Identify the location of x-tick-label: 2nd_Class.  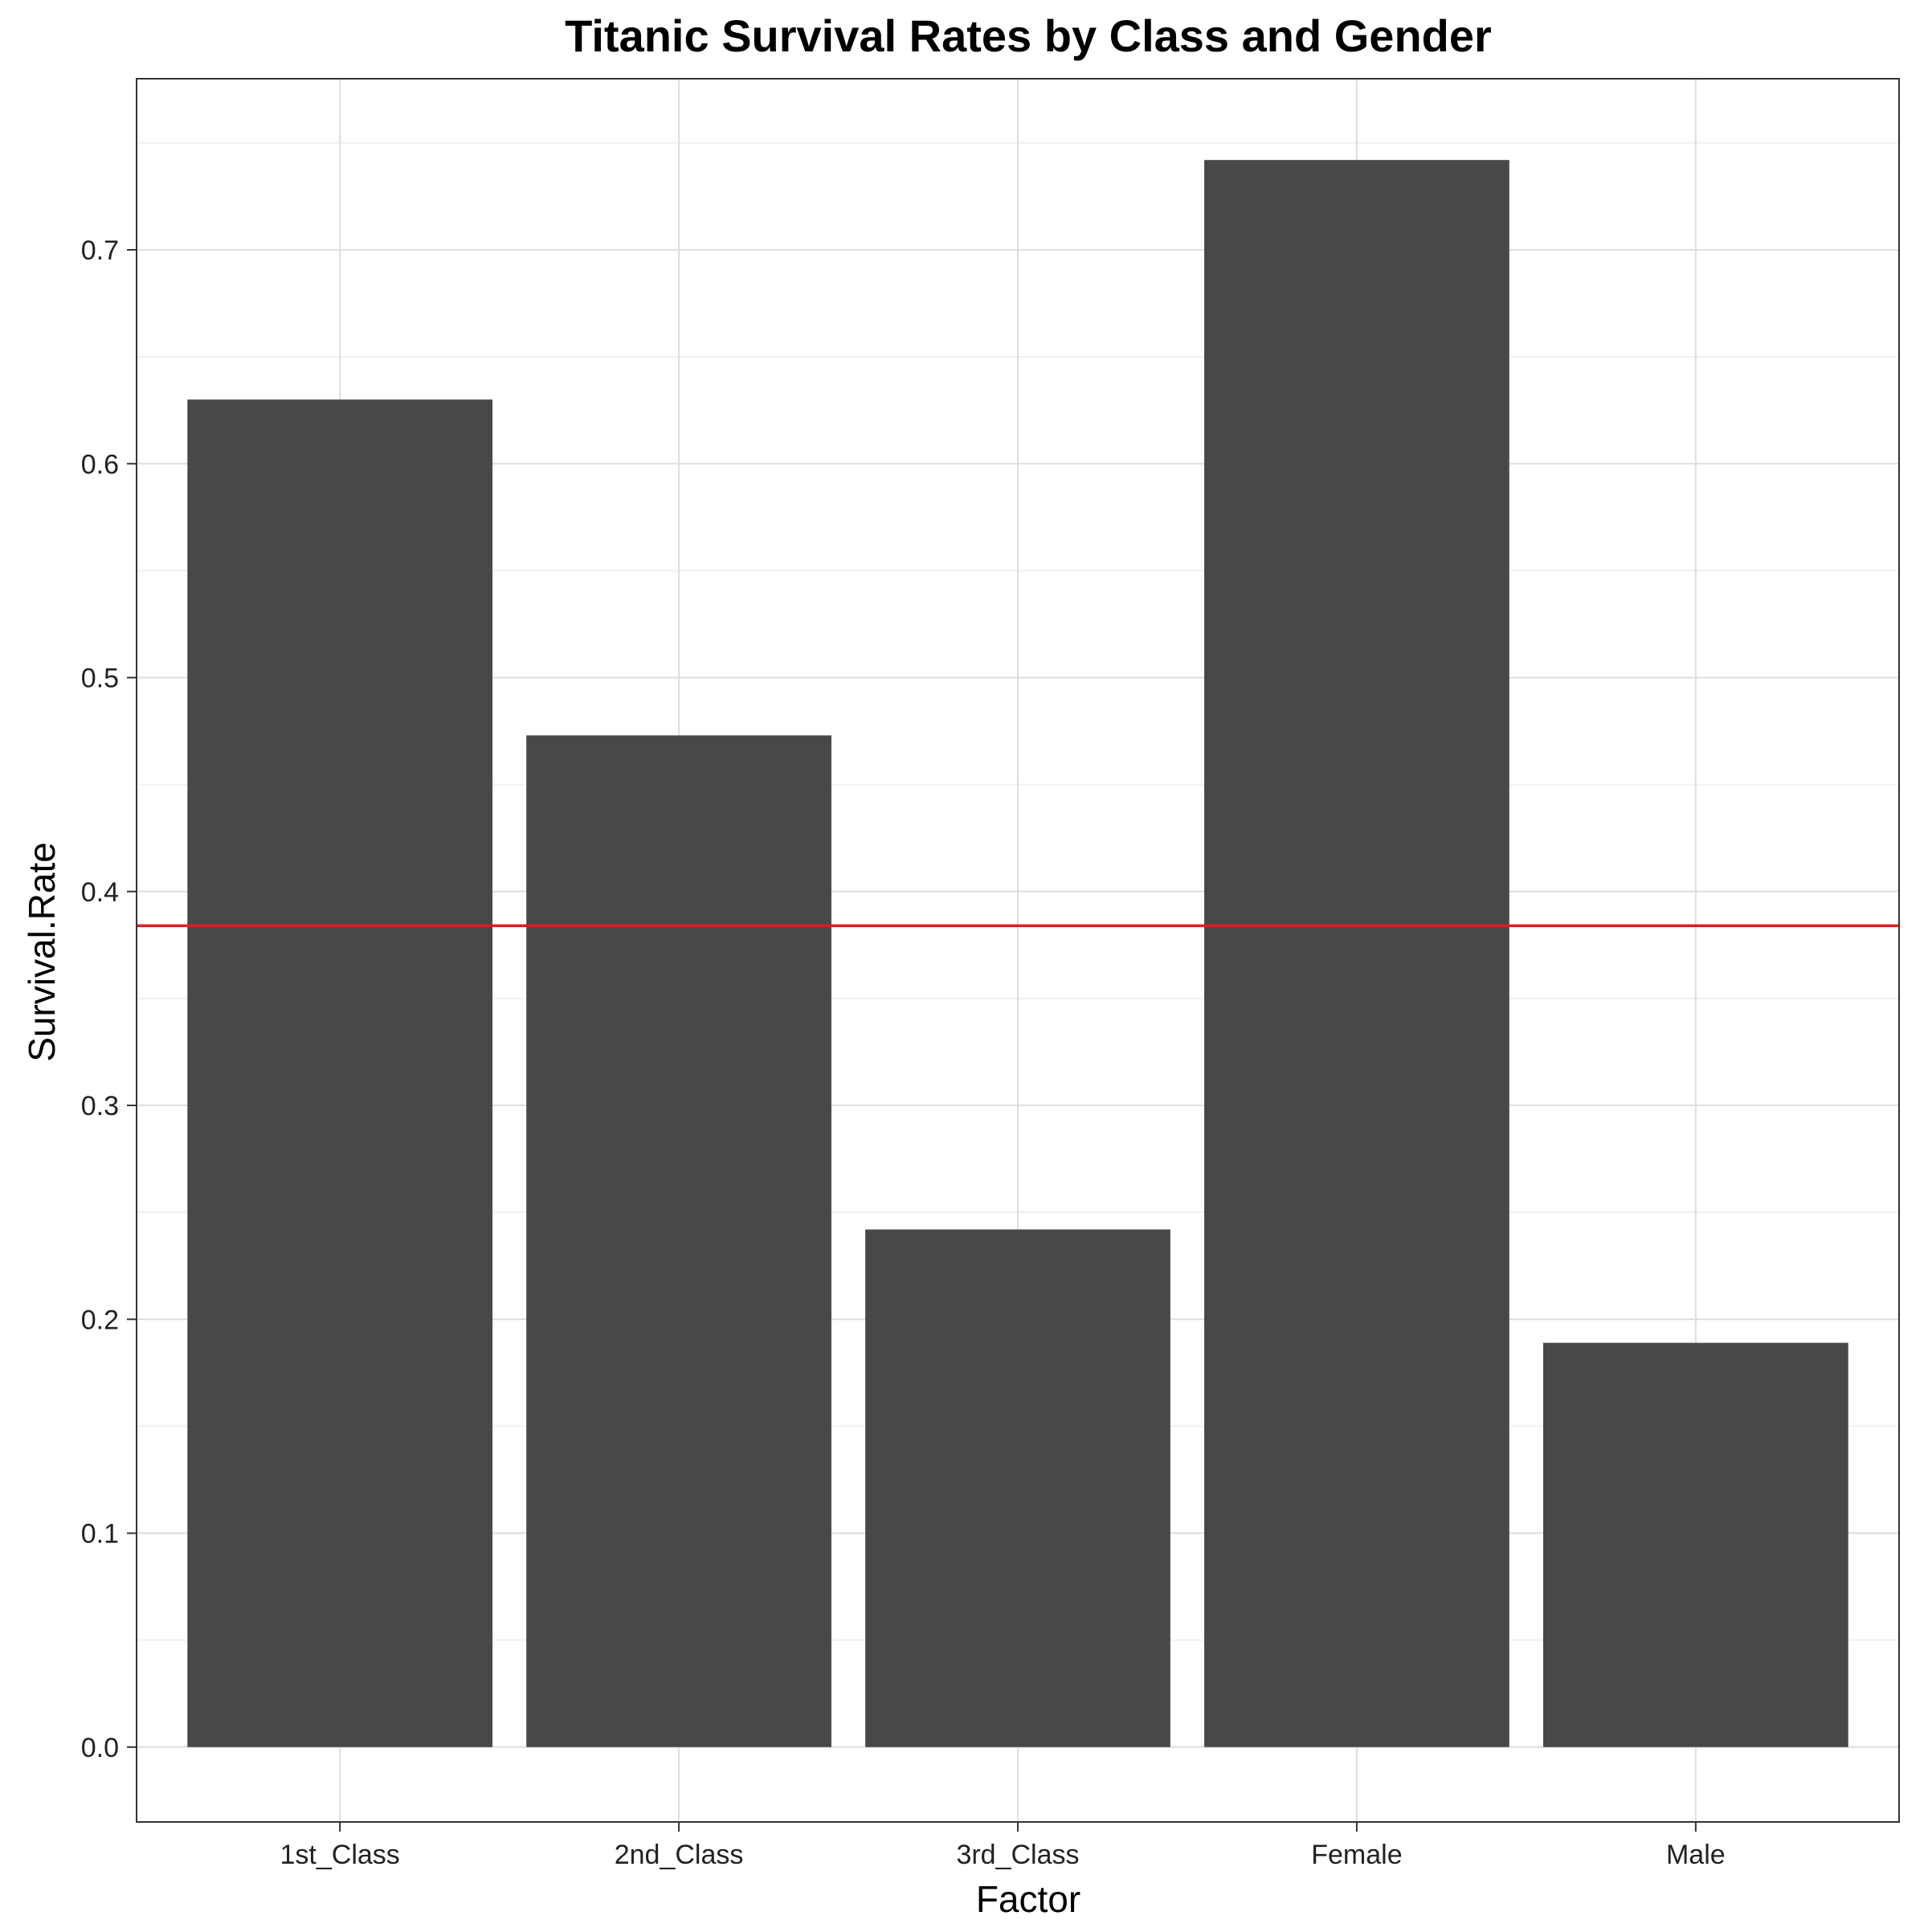
(679, 1855).